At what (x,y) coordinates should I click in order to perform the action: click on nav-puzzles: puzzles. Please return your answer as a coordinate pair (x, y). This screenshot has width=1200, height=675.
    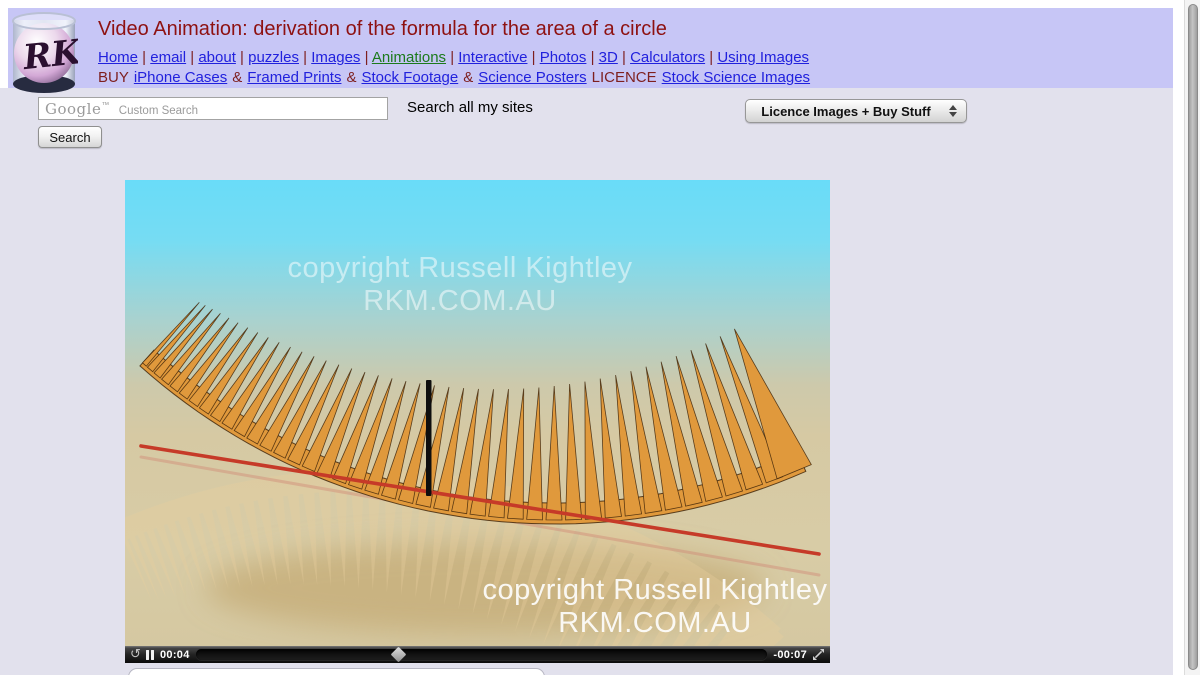
    Looking at the image, I should click on (273, 57).